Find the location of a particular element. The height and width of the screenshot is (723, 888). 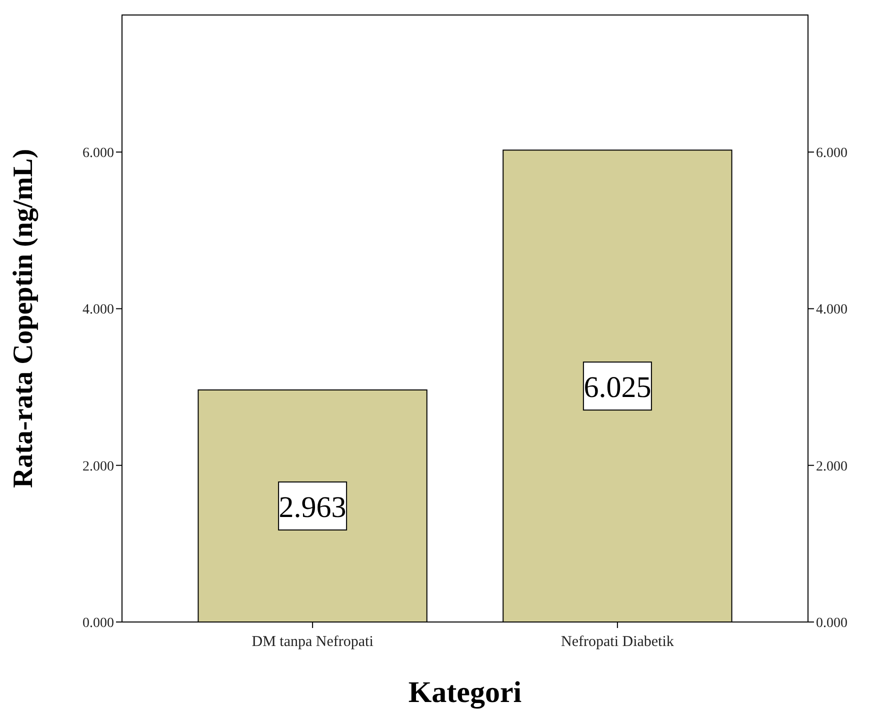

y2-tick-label: 2.000 is located at coordinates (832, 466).